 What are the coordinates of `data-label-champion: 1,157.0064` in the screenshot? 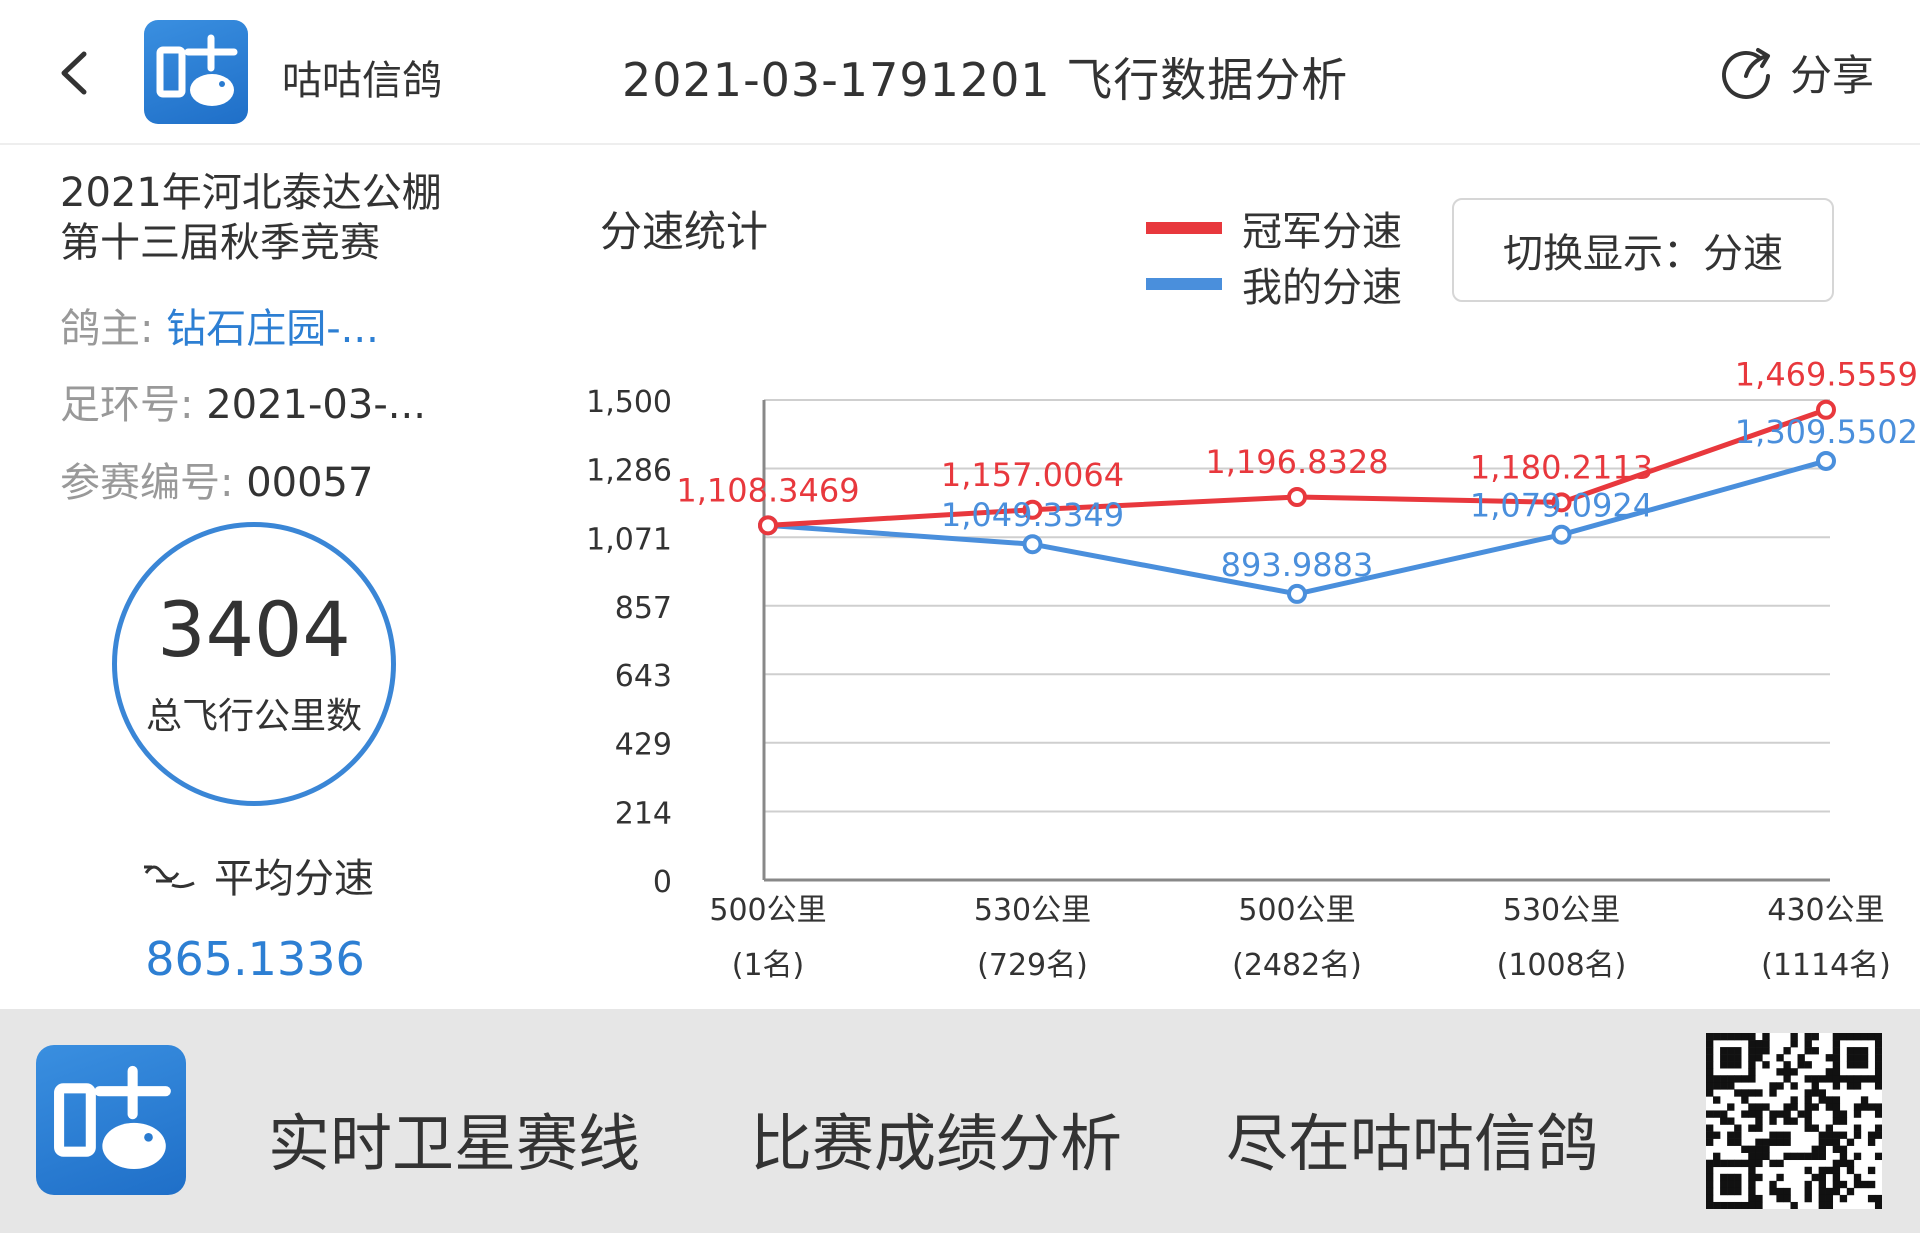 It's located at (1032, 475).